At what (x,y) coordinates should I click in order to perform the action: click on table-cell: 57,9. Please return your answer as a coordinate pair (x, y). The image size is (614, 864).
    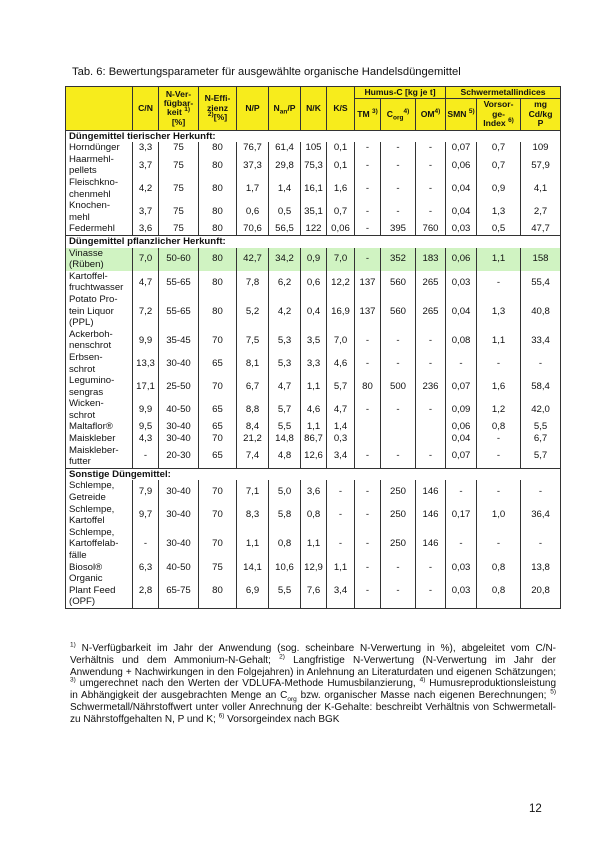
    Looking at the image, I should click on (541, 165).